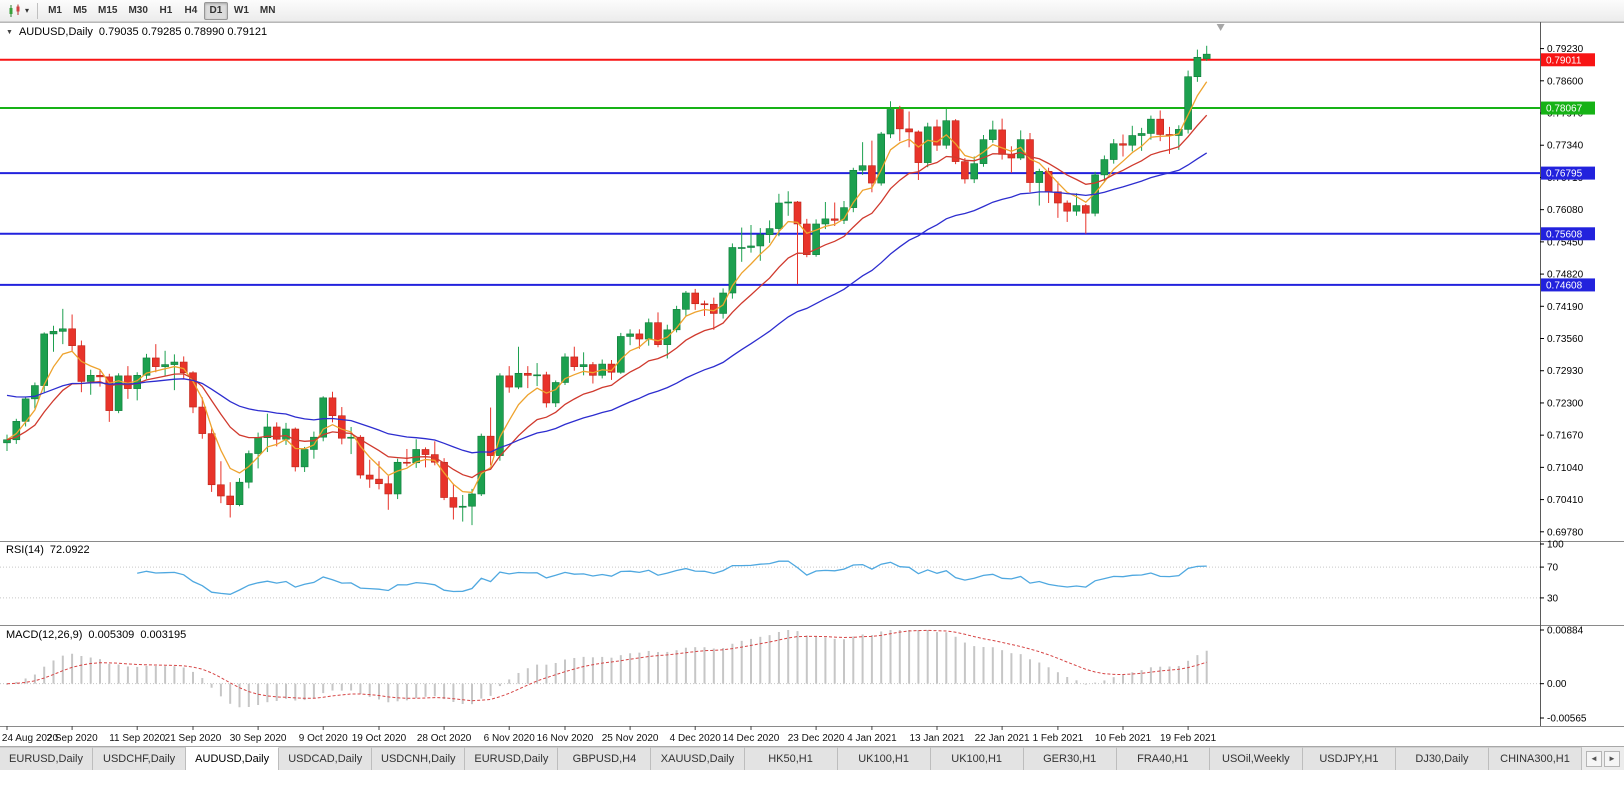 The image size is (1624, 795). What do you see at coordinates (1058, 738) in the screenshot?
I see `svg-text: 1 Feb 2021` at bounding box center [1058, 738].